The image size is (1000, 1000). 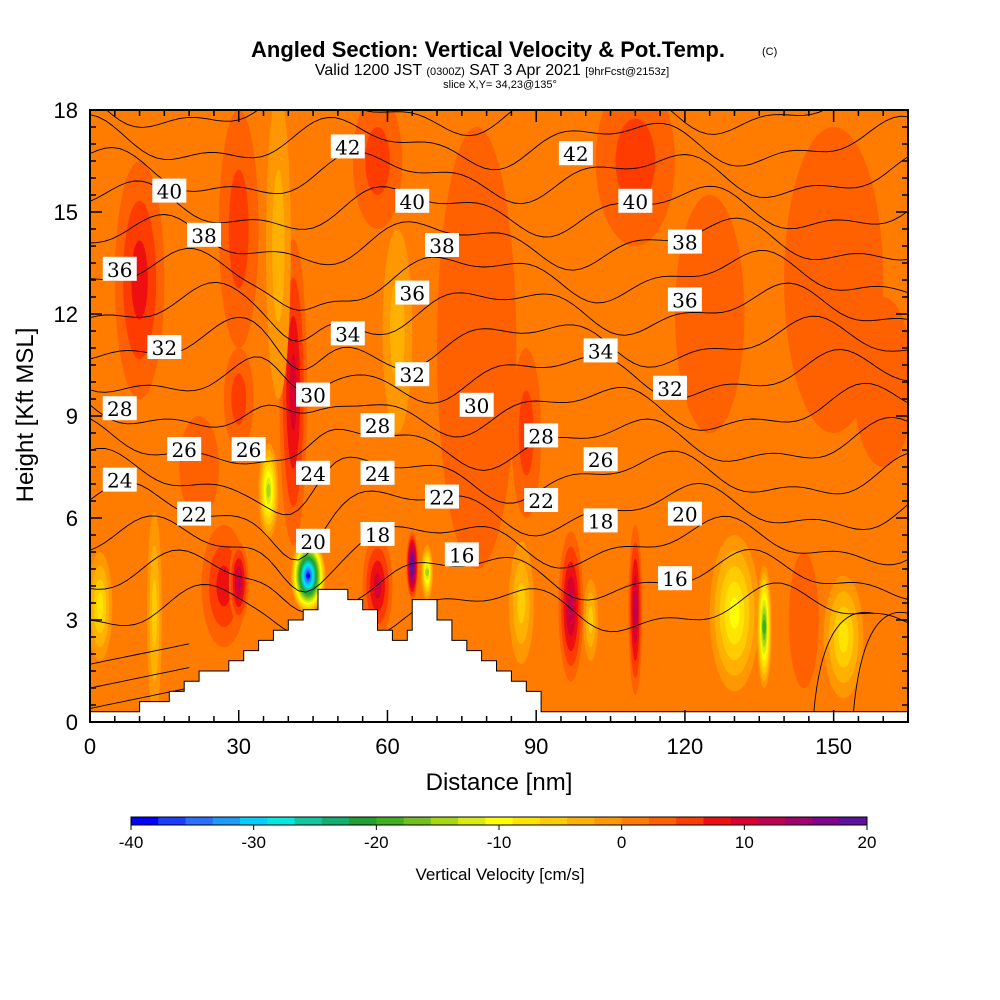 What do you see at coordinates (499, 842) in the screenshot?
I see `colorbar-tick-label: -10` at bounding box center [499, 842].